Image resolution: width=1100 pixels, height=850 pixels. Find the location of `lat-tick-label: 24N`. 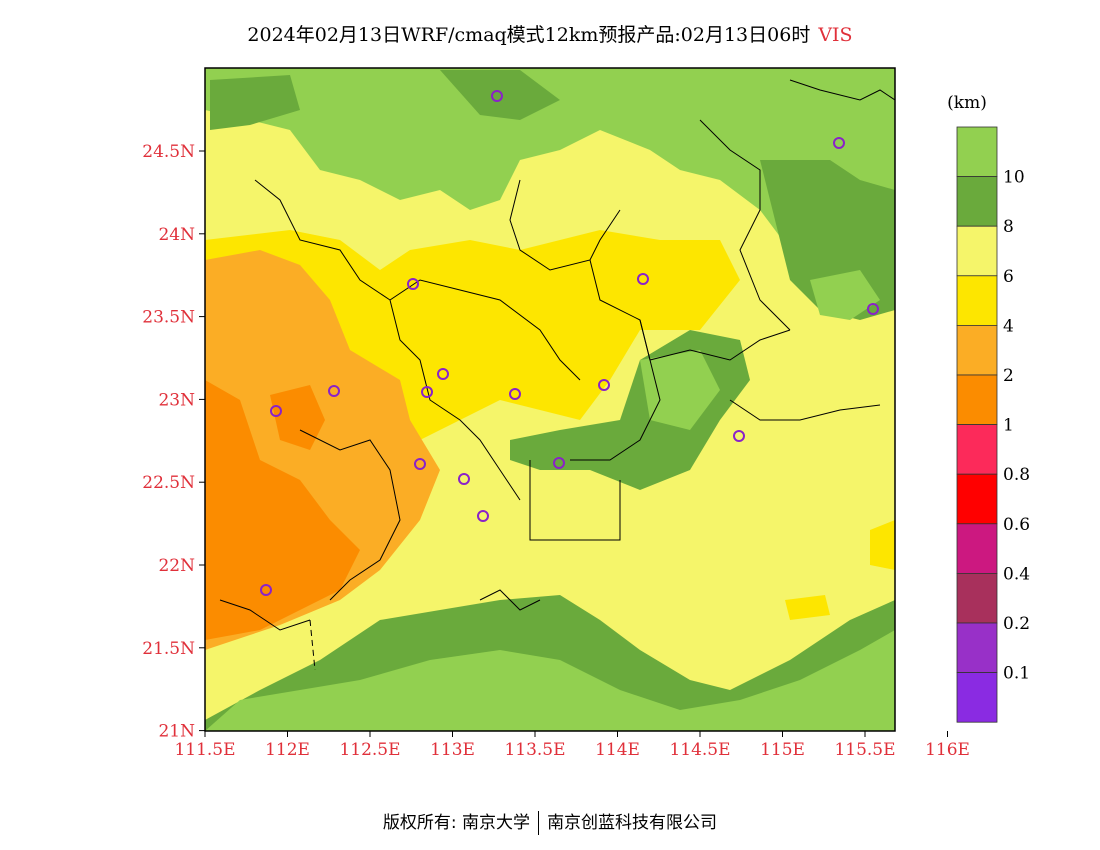

lat-tick-label: 24N is located at coordinates (176, 235).